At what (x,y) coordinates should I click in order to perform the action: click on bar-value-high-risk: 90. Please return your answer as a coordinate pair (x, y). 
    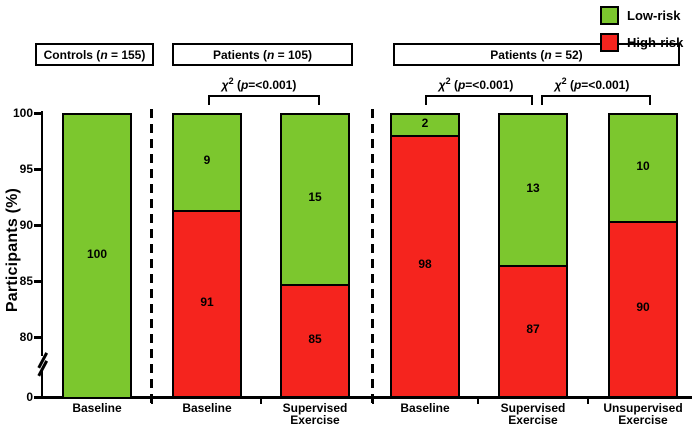
    Looking at the image, I should click on (643, 307).